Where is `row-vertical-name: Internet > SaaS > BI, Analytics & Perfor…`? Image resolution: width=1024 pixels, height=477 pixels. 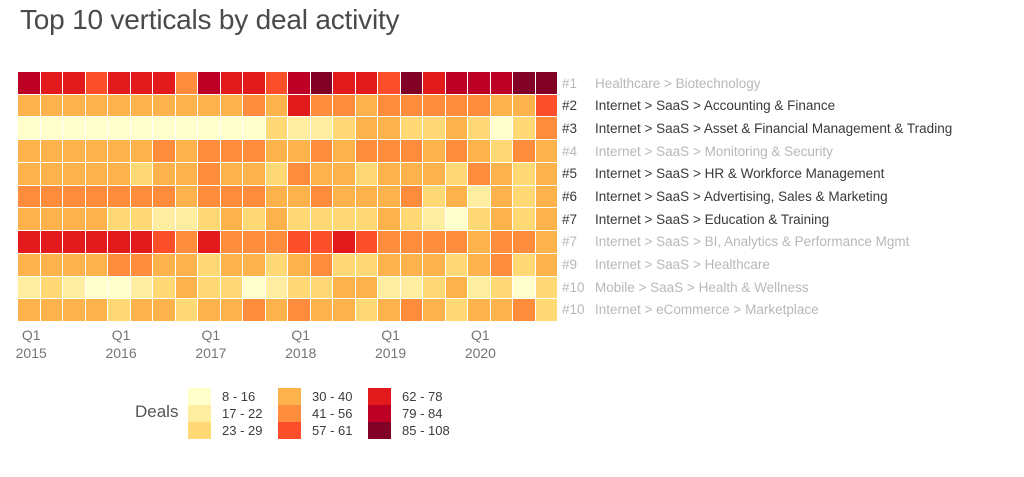 row-vertical-name: Internet > SaaS > BI, Analytics & Perfor… is located at coordinates (752, 242).